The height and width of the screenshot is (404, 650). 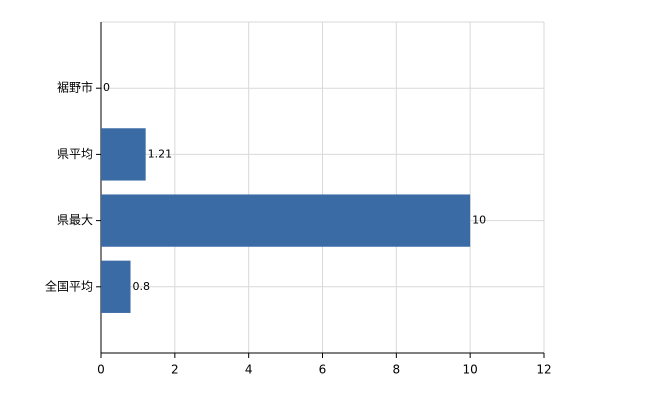 I want to click on y-tick-label: 裾野市, so click(x=75, y=87).